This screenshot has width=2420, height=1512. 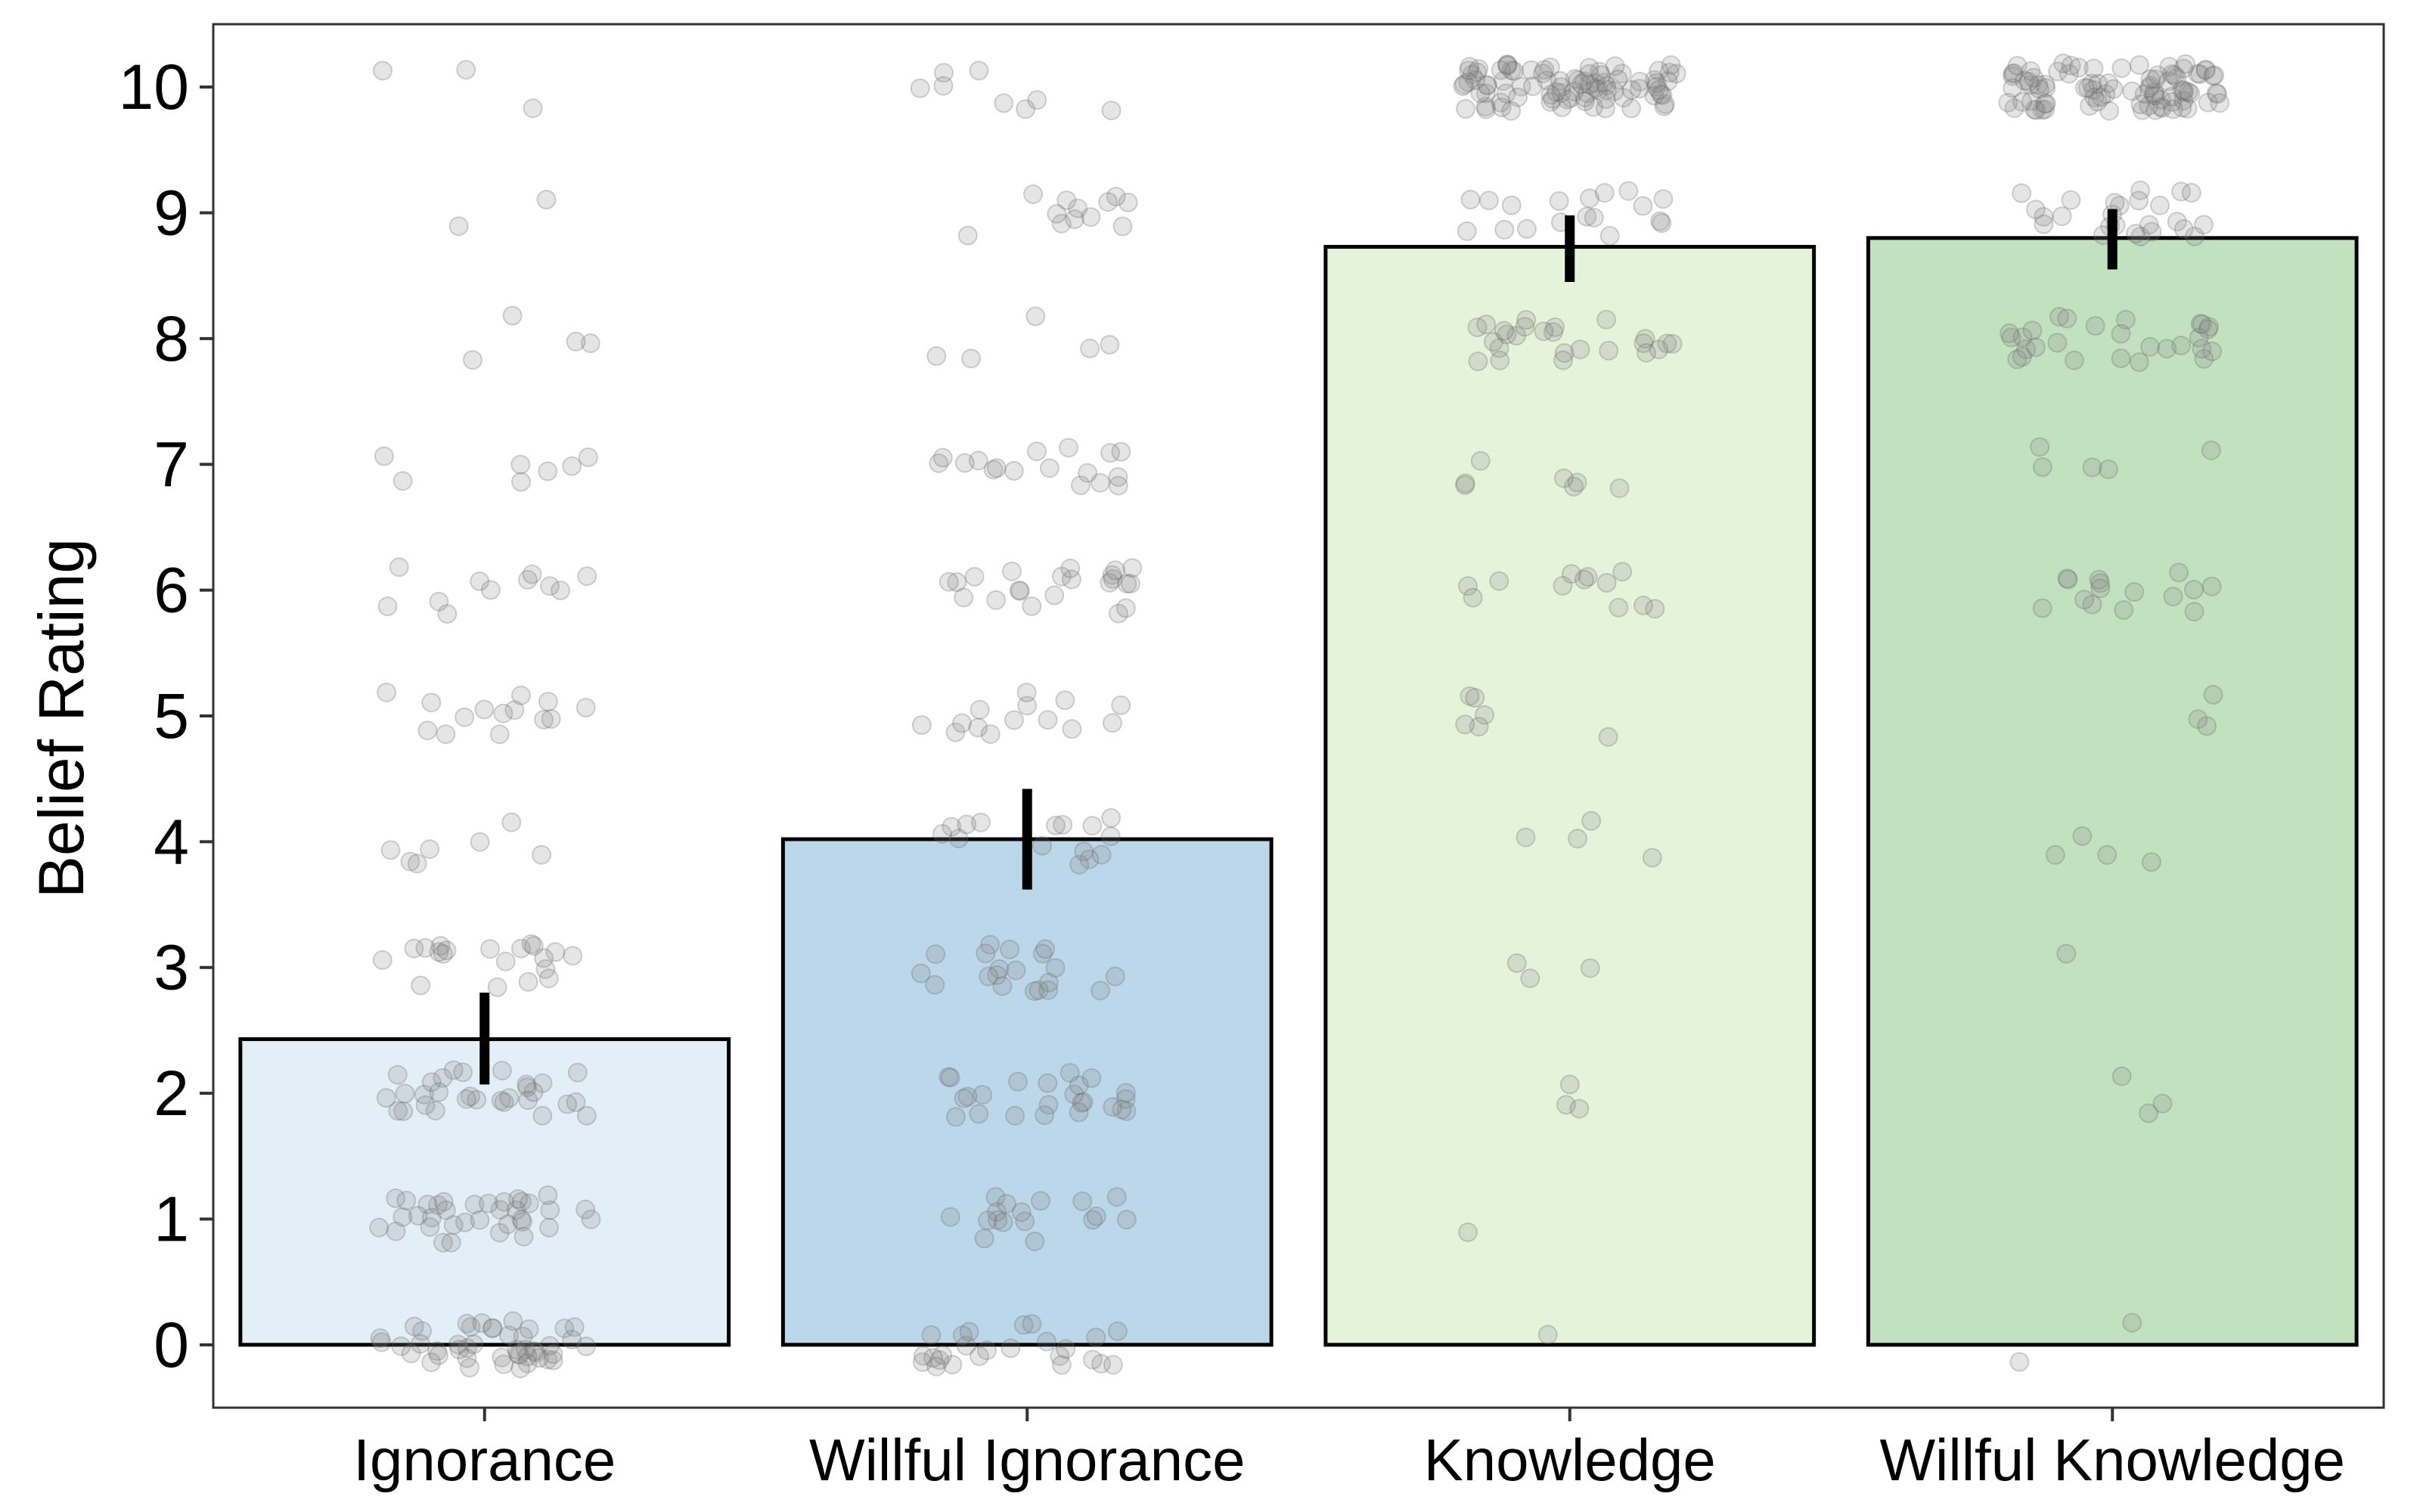 What do you see at coordinates (171, 465) in the screenshot?
I see `y-tick-label: 7` at bounding box center [171, 465].